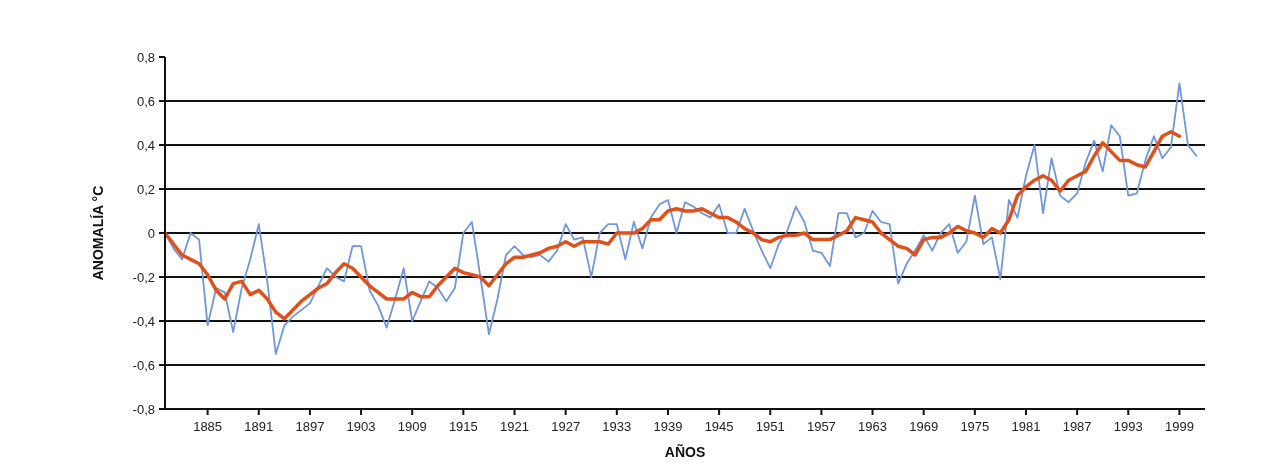 This screenshot has height=476, width=1273. Describe the element at coordinates (208, 426) in the screenshot. I see `x-tick-label: 1885` at that location.